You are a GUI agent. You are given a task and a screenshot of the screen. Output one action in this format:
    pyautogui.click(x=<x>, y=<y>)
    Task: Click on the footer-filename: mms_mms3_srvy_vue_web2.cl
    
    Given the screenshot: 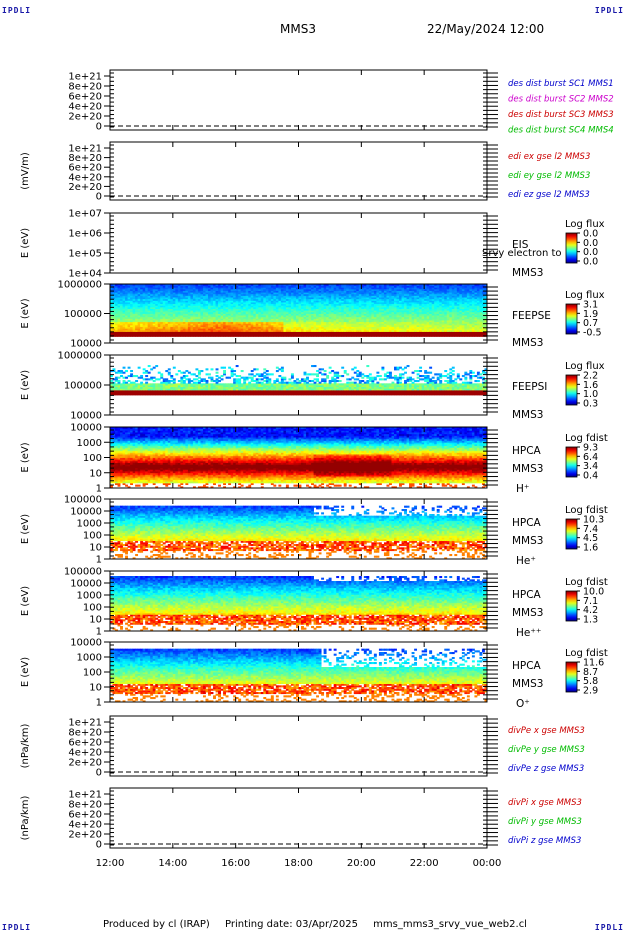 What is the action you would take?
    pyautogui.click(x=450, y=924)
    